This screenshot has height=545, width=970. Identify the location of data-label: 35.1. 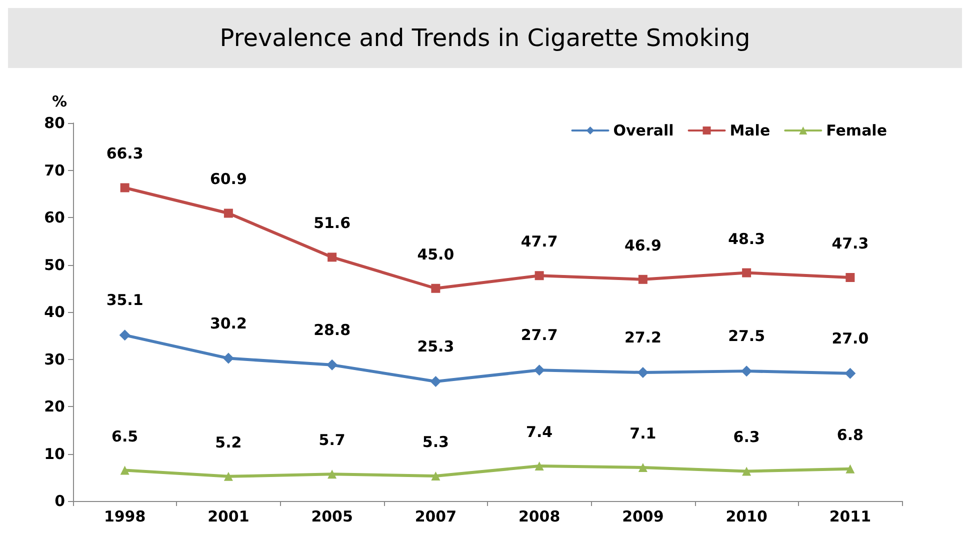
(125, 300).